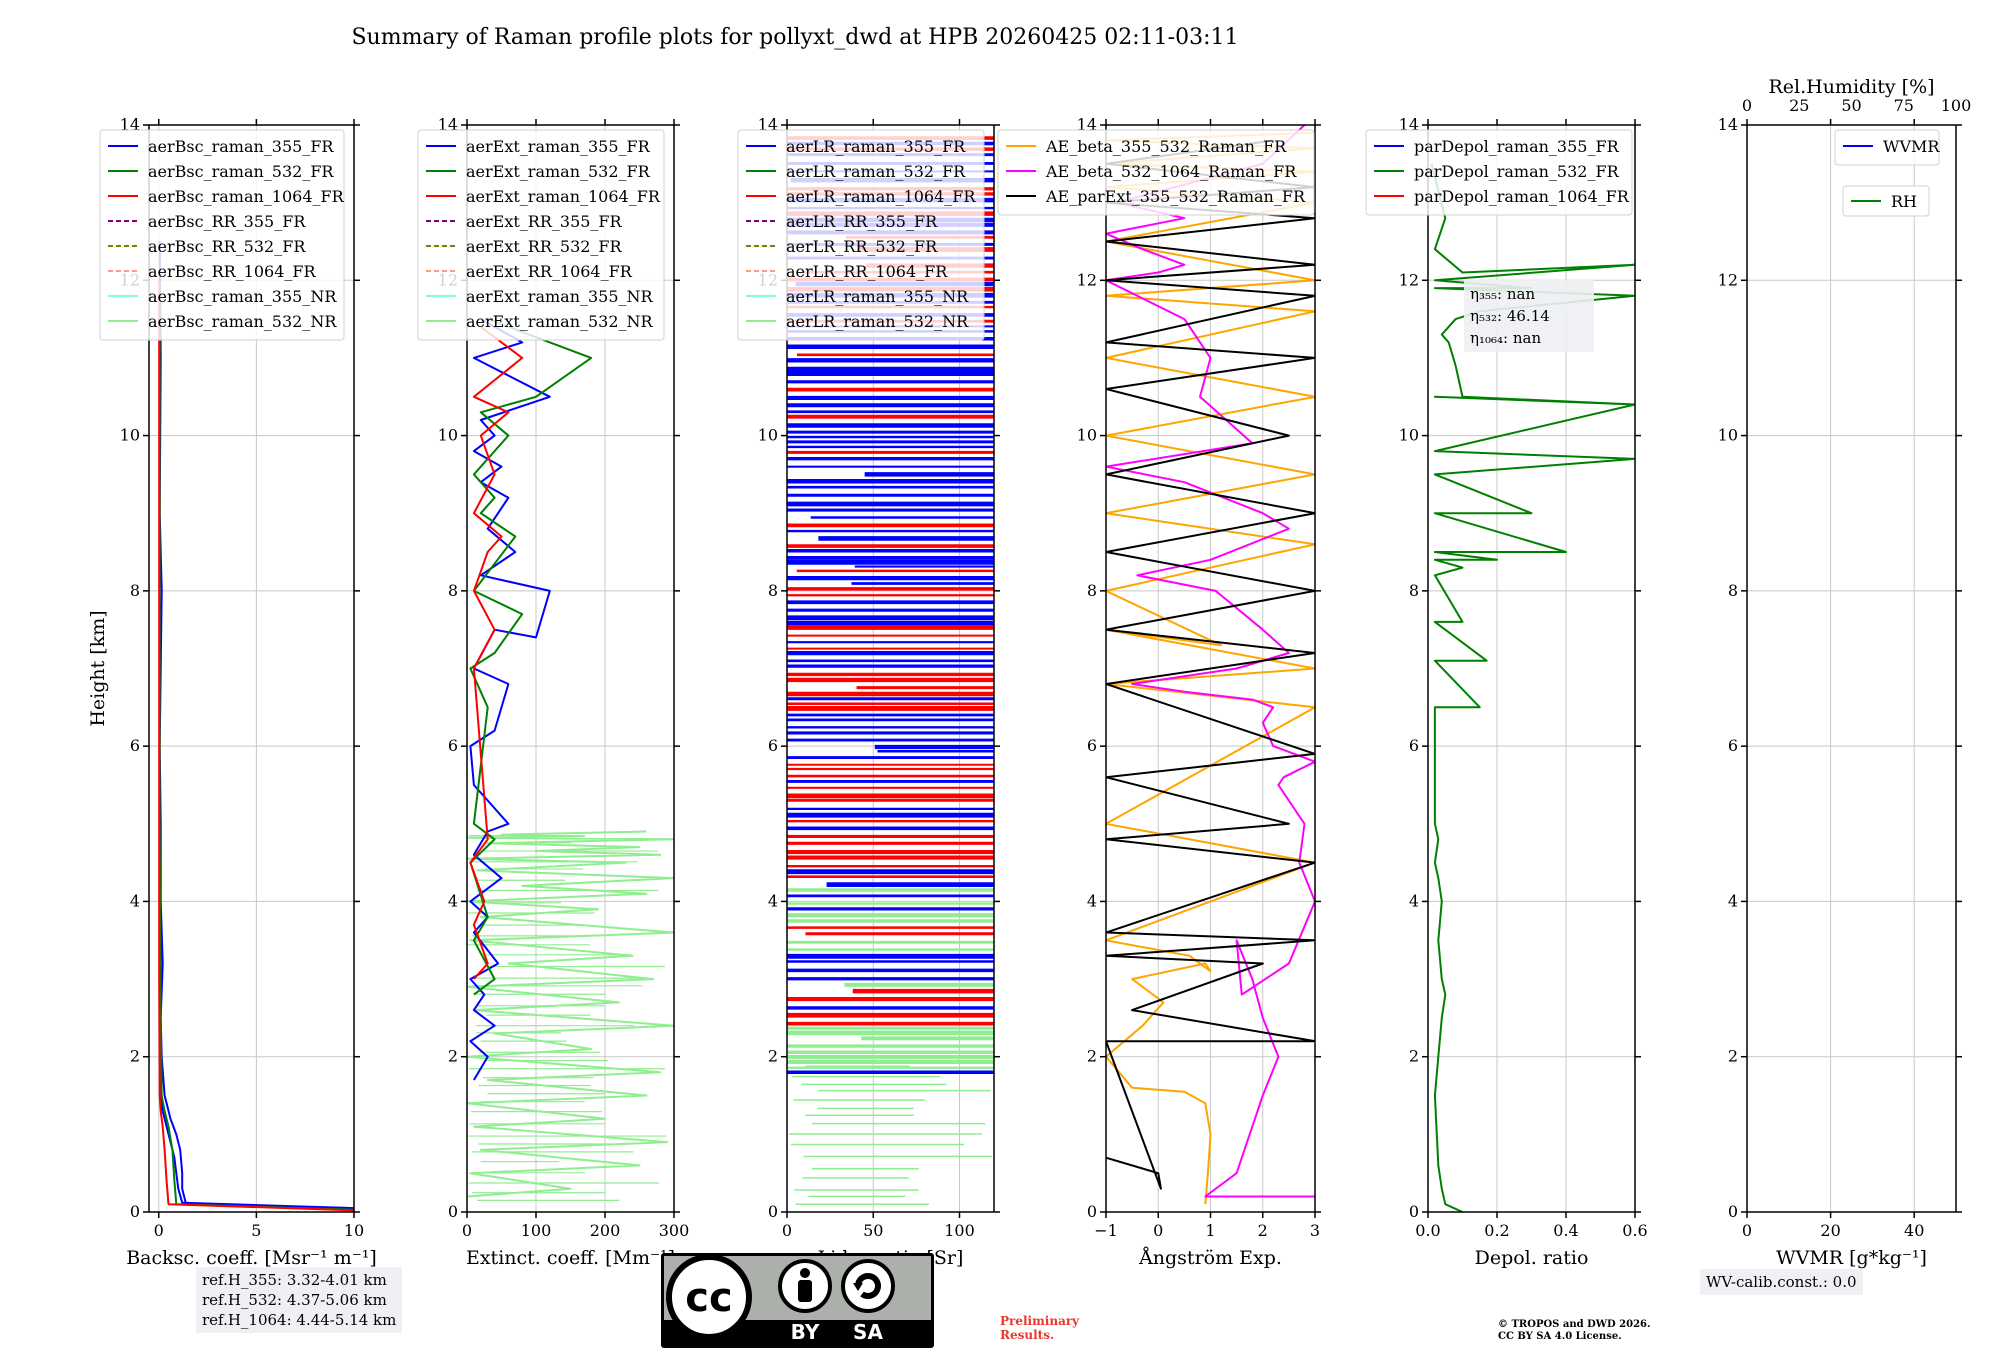 The width and height of the screenshot is (2000, 1360). I want to click on legend-label: aerExt_raman_532_FR, so click(558, 171).